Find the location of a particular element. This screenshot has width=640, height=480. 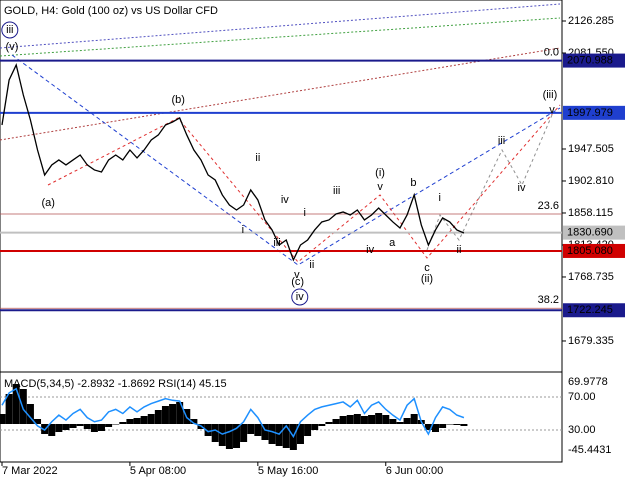

y-tick-label: 1947.505 is located at coordinates (591, 149).